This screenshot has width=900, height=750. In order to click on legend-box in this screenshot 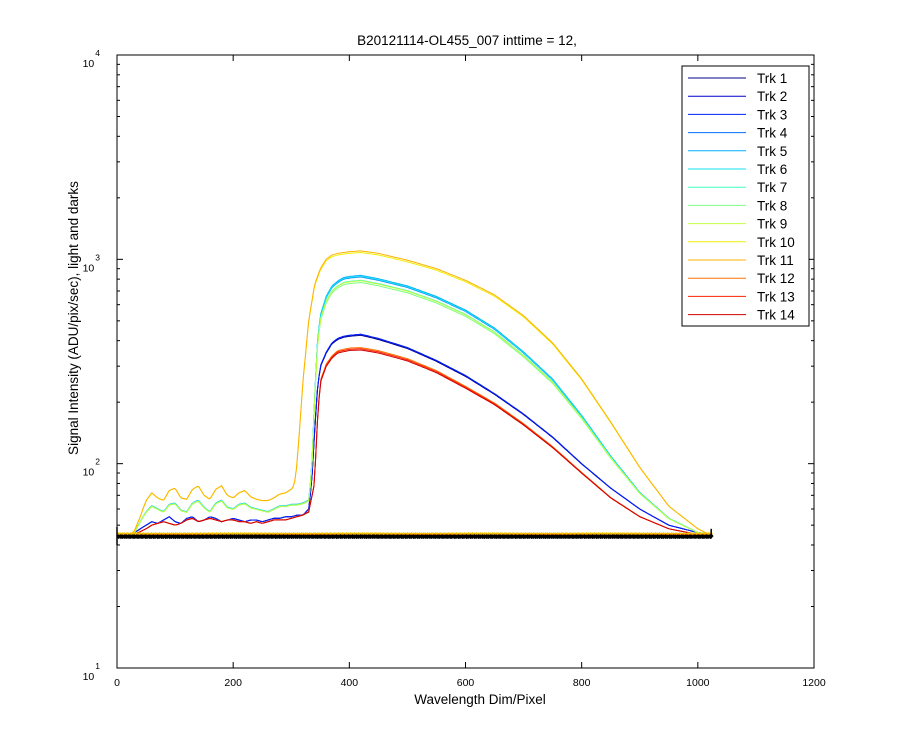, I will do `click(745, 196)`.